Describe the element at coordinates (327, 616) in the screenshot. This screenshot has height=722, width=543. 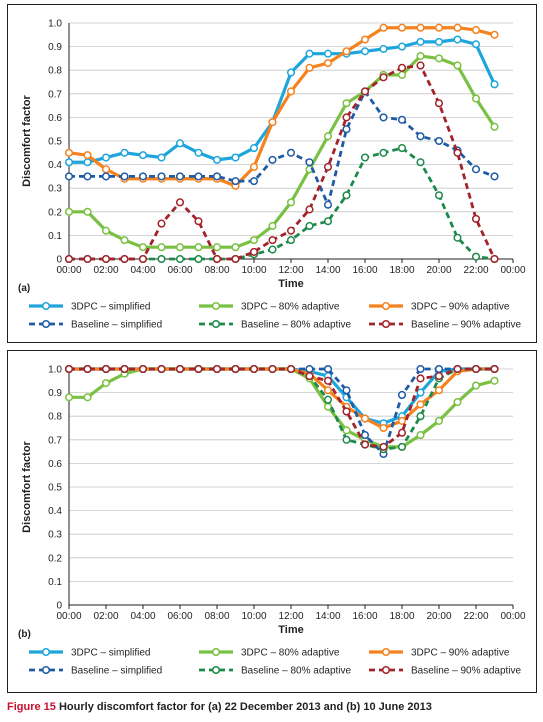
I see `chart-b-x-tick-label: 14:00` at that location.